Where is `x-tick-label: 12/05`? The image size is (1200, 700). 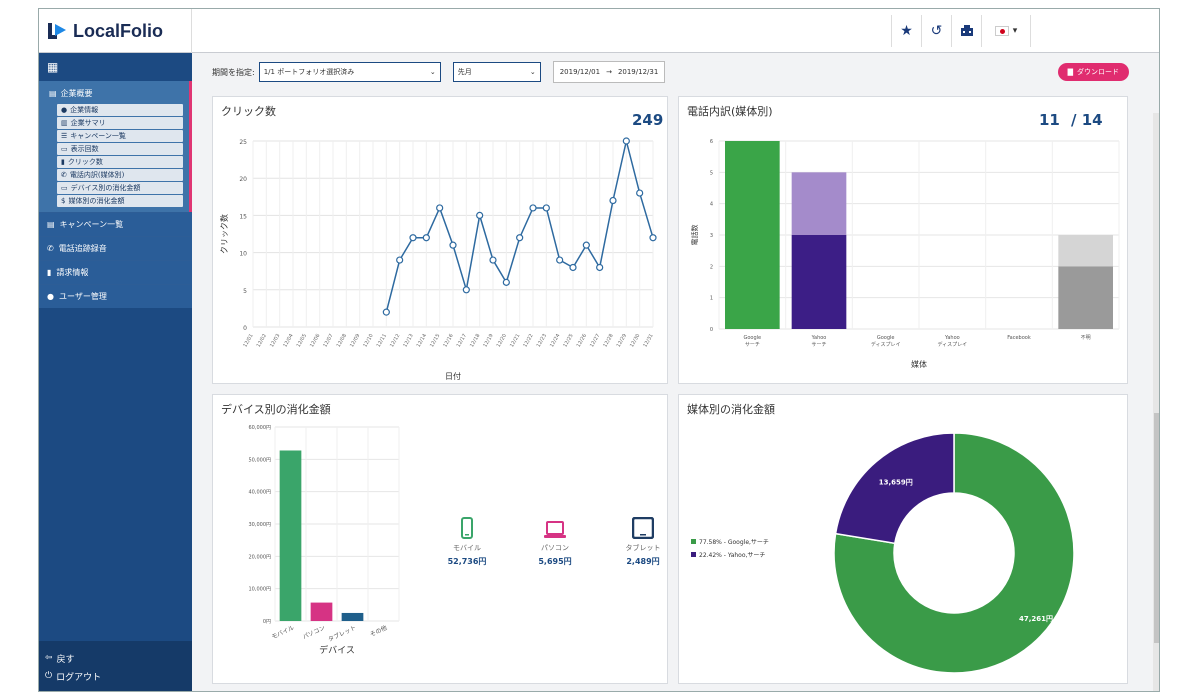
x-tick-label: 12/05 is located at coordinates (302, 340).